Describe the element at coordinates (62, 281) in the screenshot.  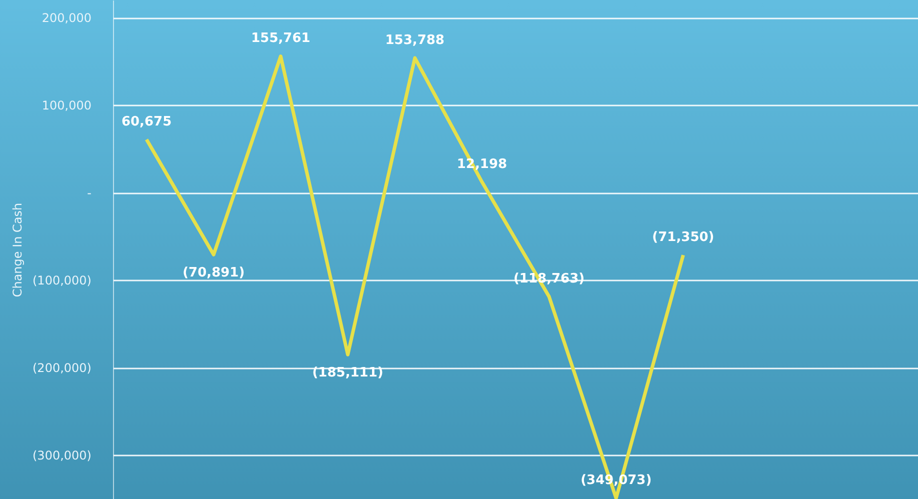
I see `y-tick-label: (100,000)` at that location.